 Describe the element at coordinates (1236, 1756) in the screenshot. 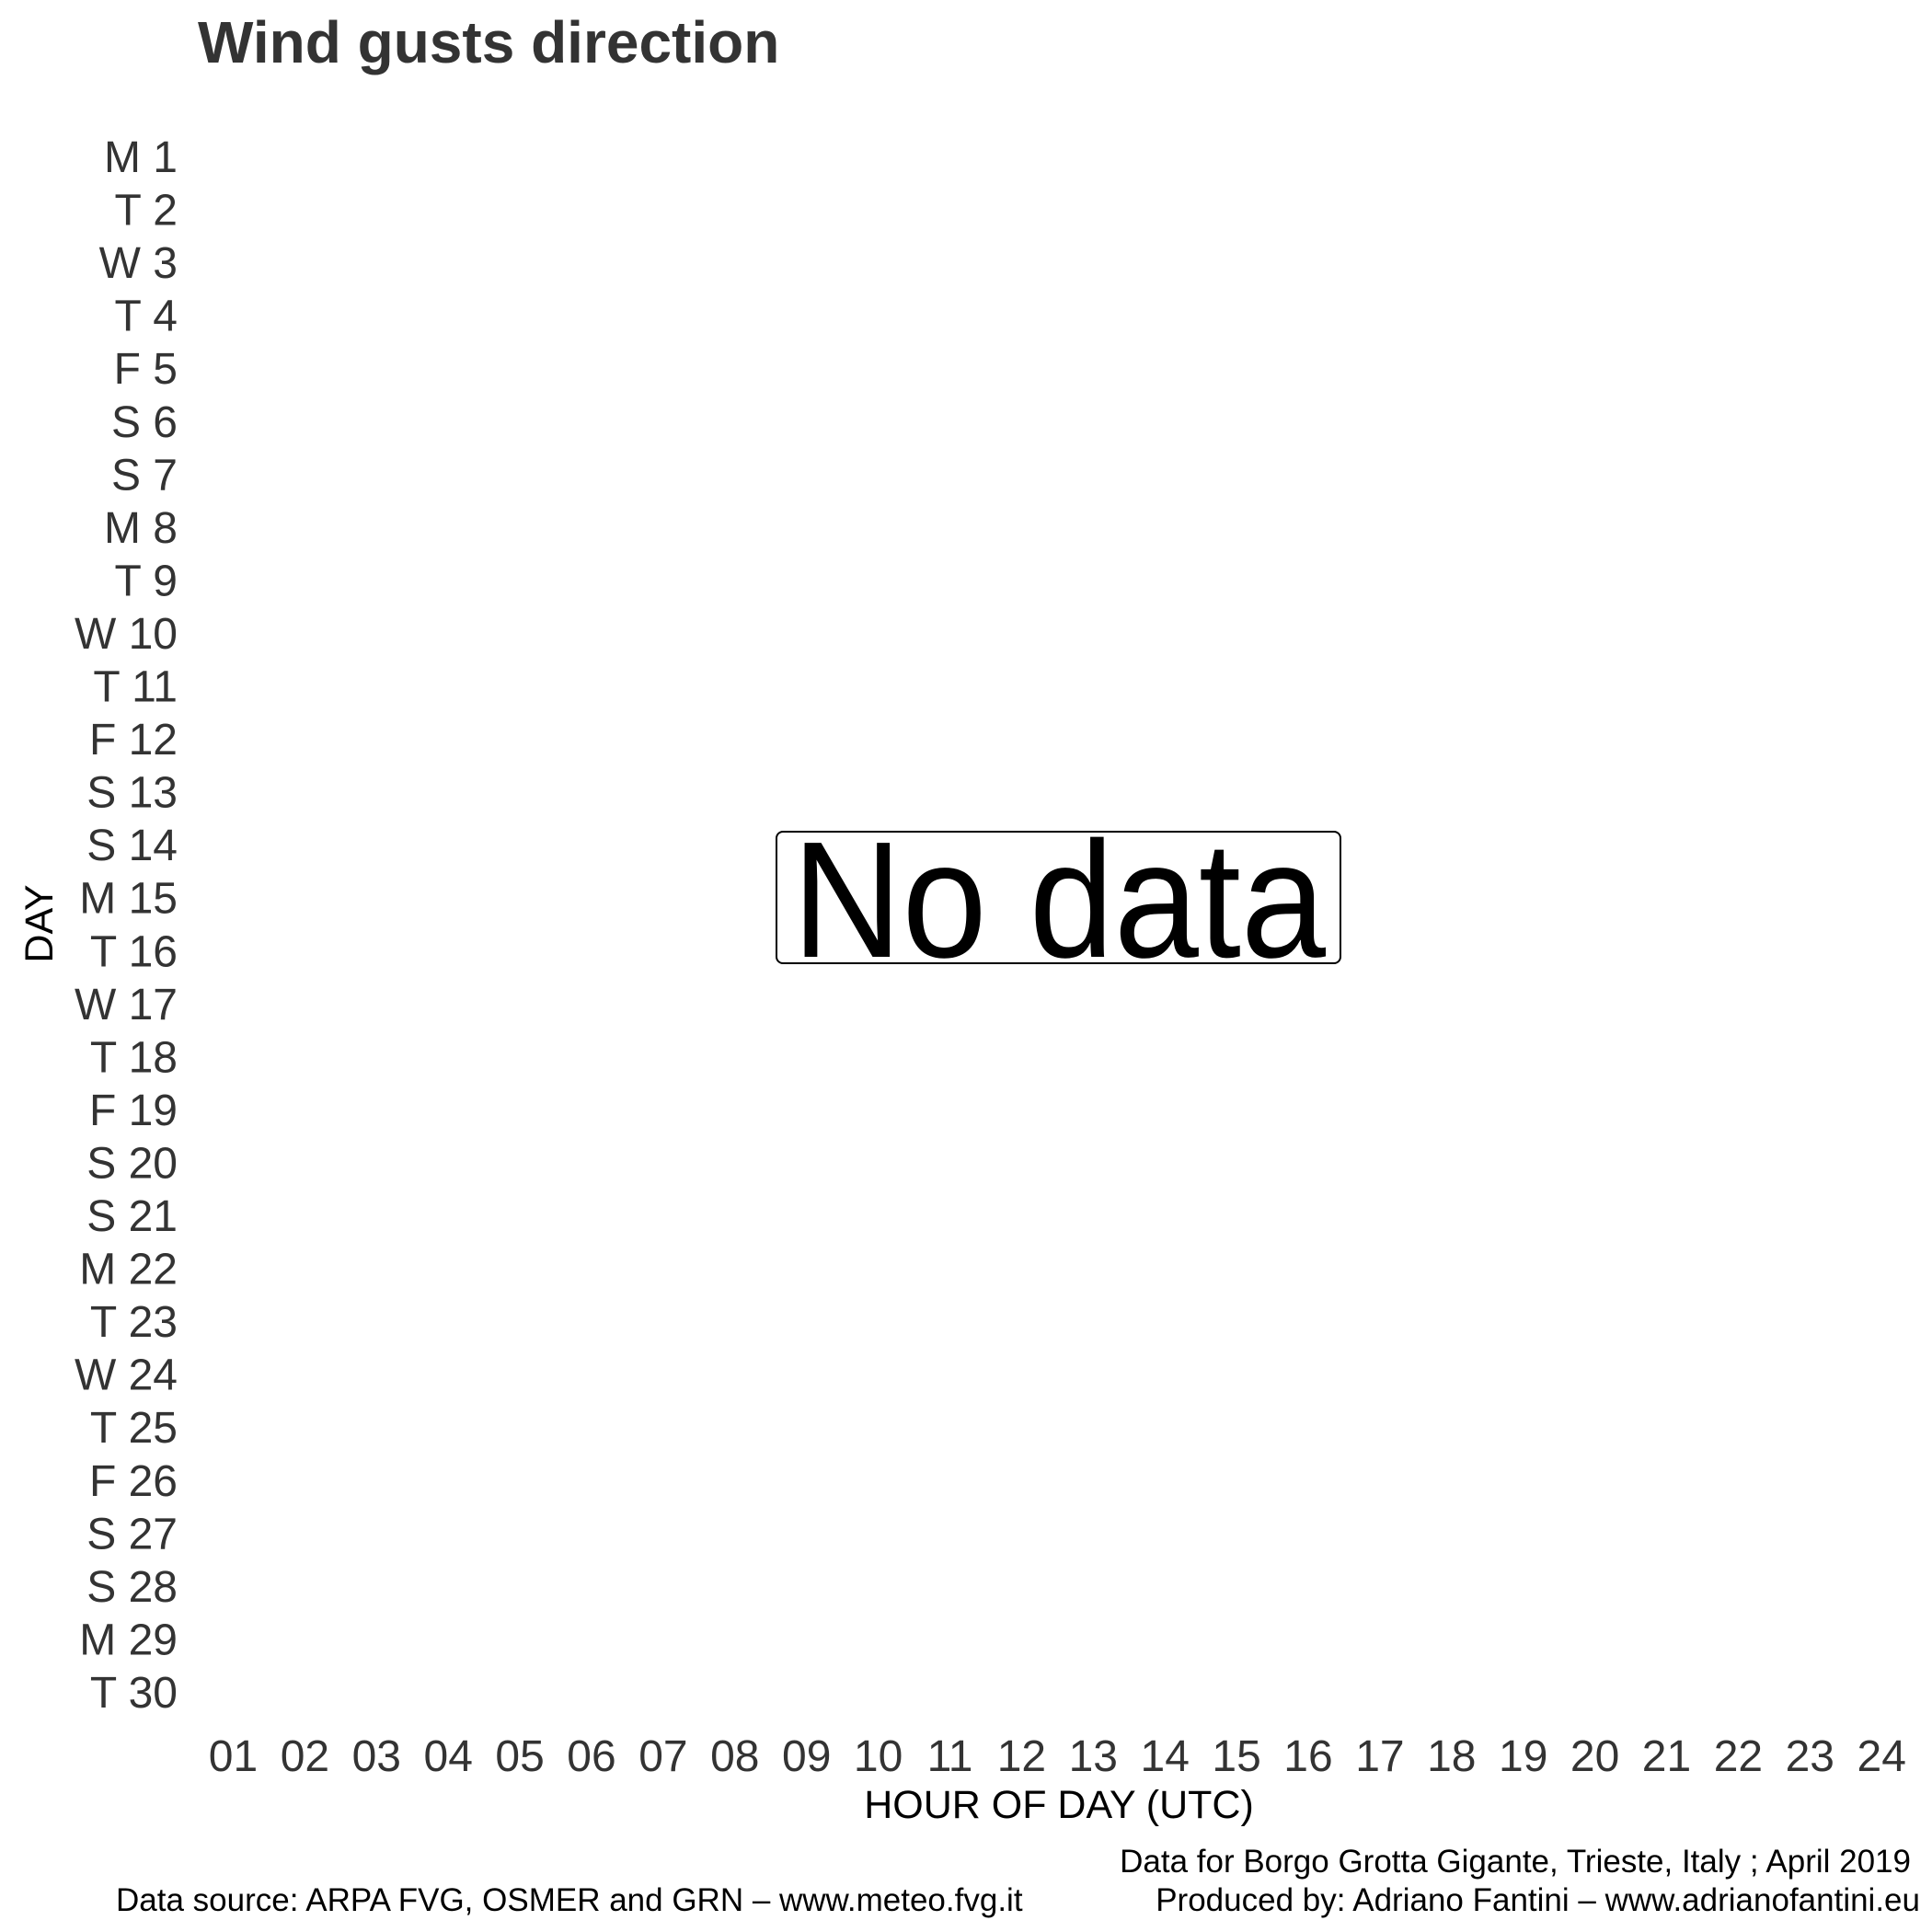

I see `x-tick-label: 15` at that location.